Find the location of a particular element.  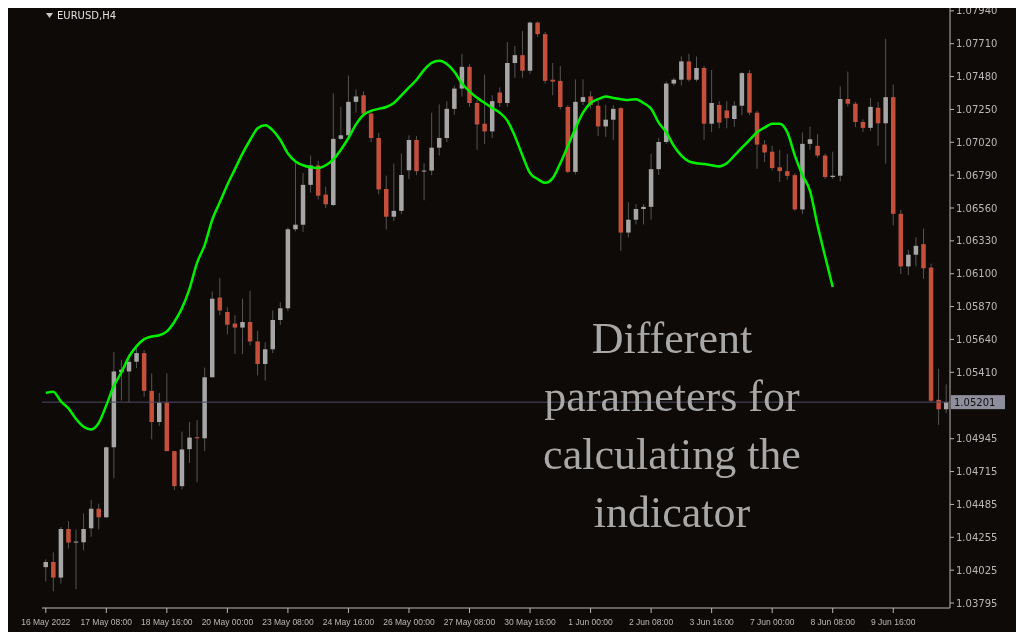

x-tick-label: 20 May 00:00 is located at coordinates (227, 622).